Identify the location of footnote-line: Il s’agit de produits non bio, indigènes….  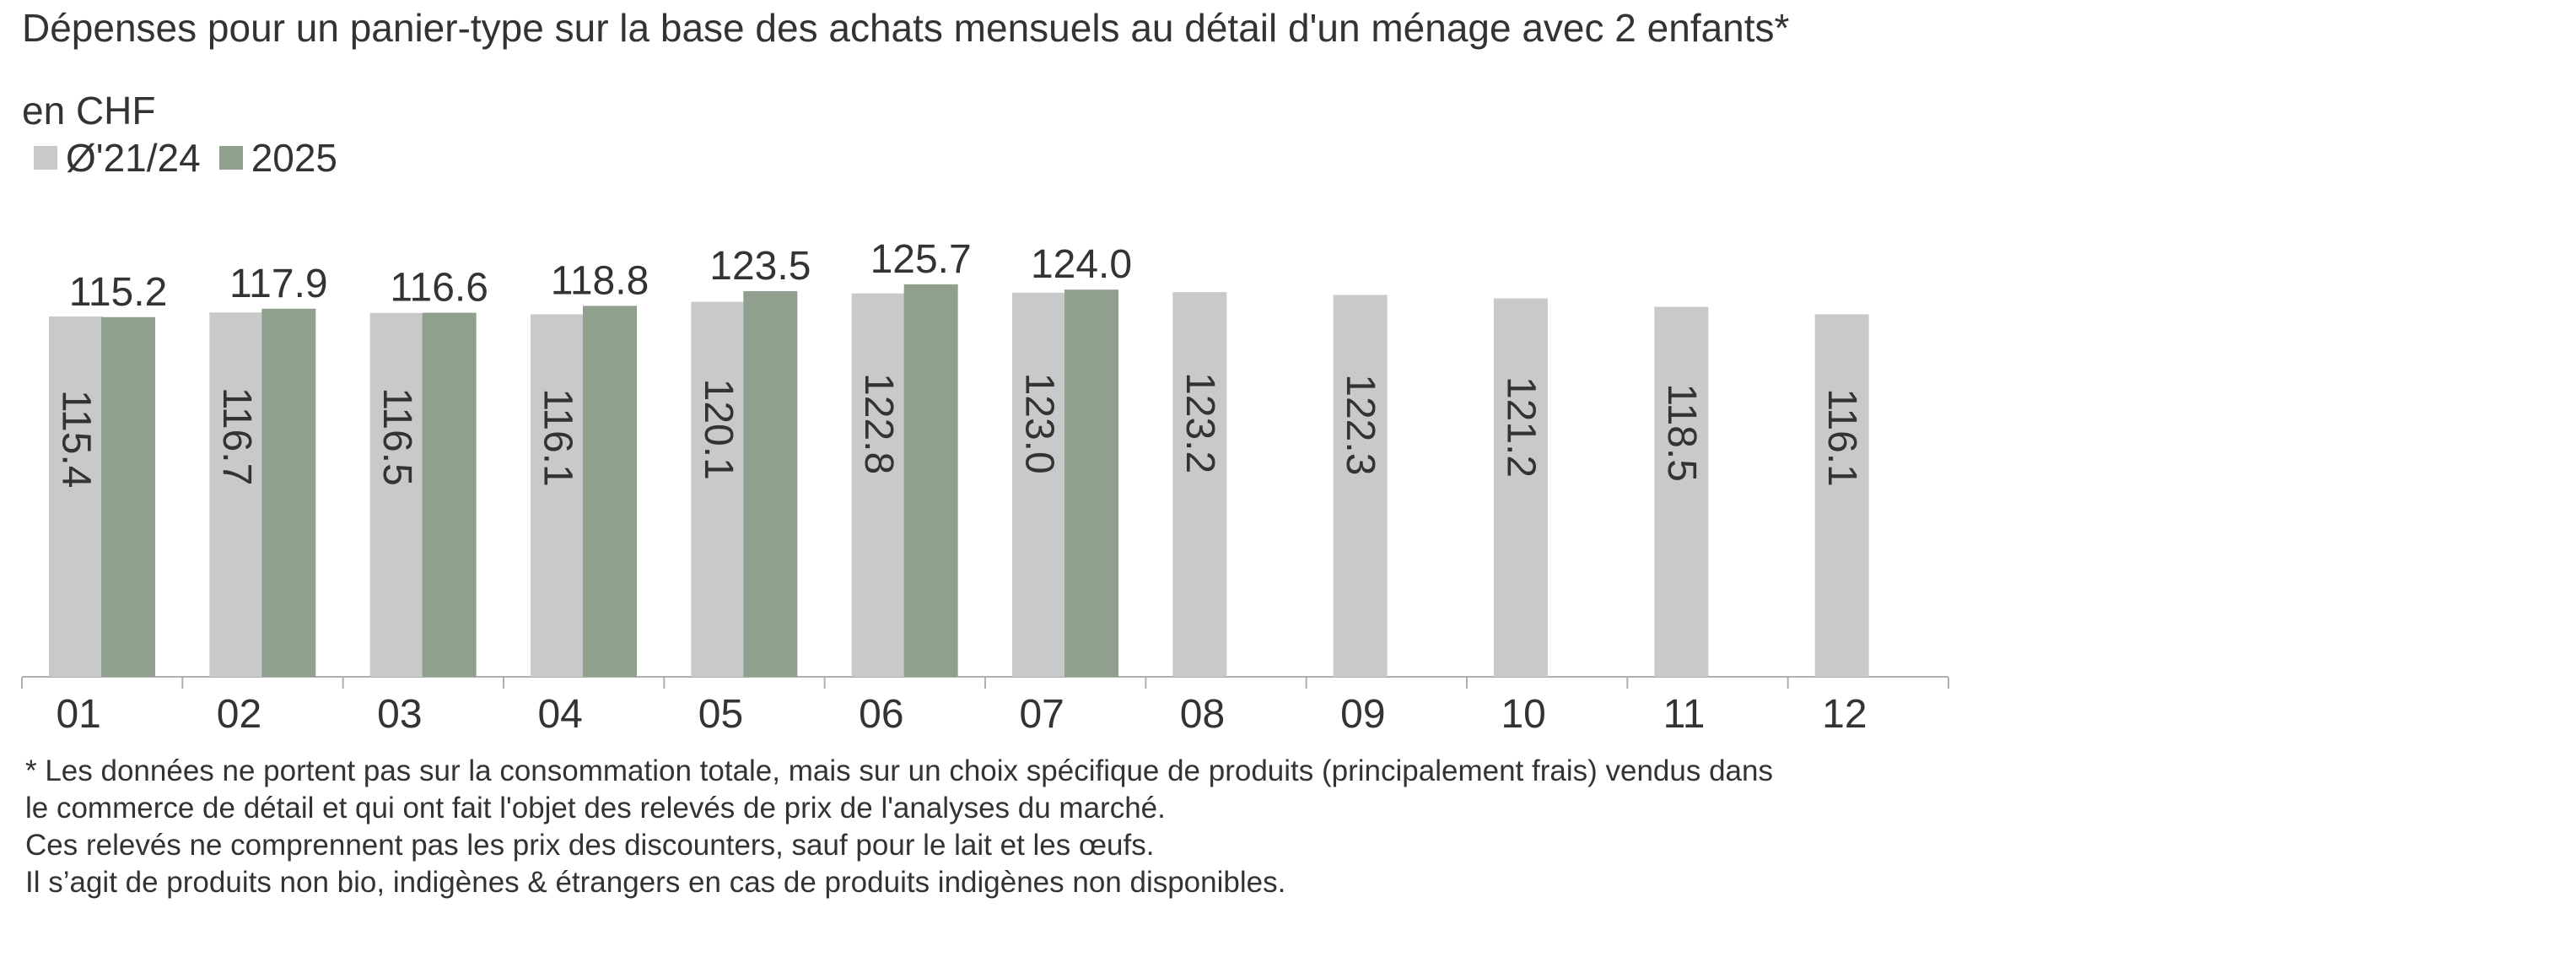
(655, 883).